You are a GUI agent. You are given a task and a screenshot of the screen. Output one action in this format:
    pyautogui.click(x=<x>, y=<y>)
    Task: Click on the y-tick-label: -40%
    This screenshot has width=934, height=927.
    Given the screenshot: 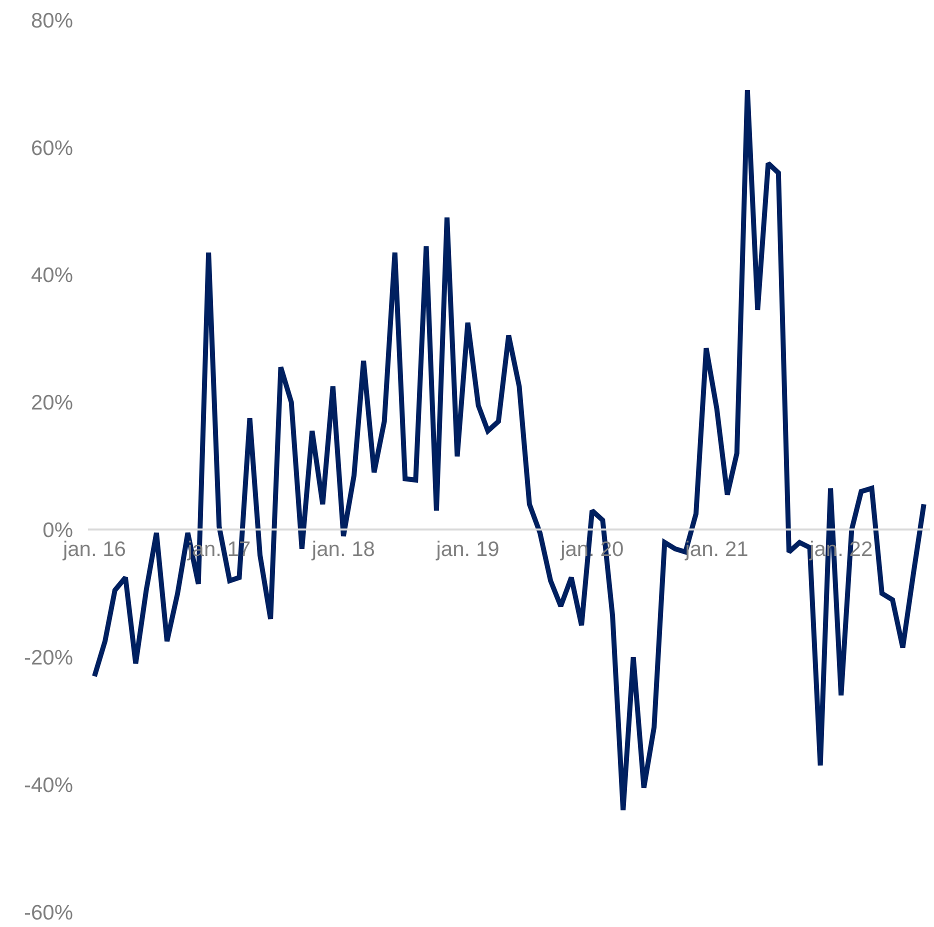 What is the action you would take?
    pyautogui.click(x=48, y=785)
    